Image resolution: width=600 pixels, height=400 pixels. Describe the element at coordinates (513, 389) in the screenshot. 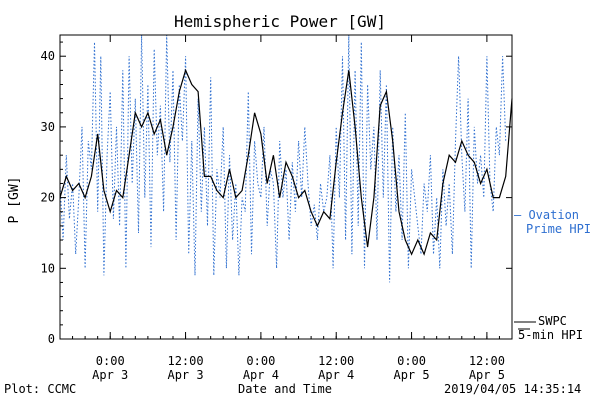

I see `timestamp: 2019/04/05 14:35:14` at that location.